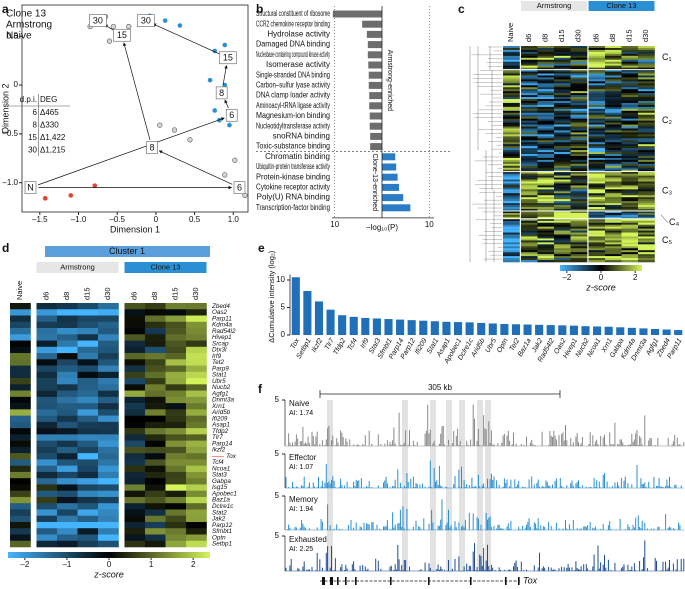 The image size is (685, 589). I want to click on y-axis-label: ΔCumulative intensity (log₂), so click(271, 296).